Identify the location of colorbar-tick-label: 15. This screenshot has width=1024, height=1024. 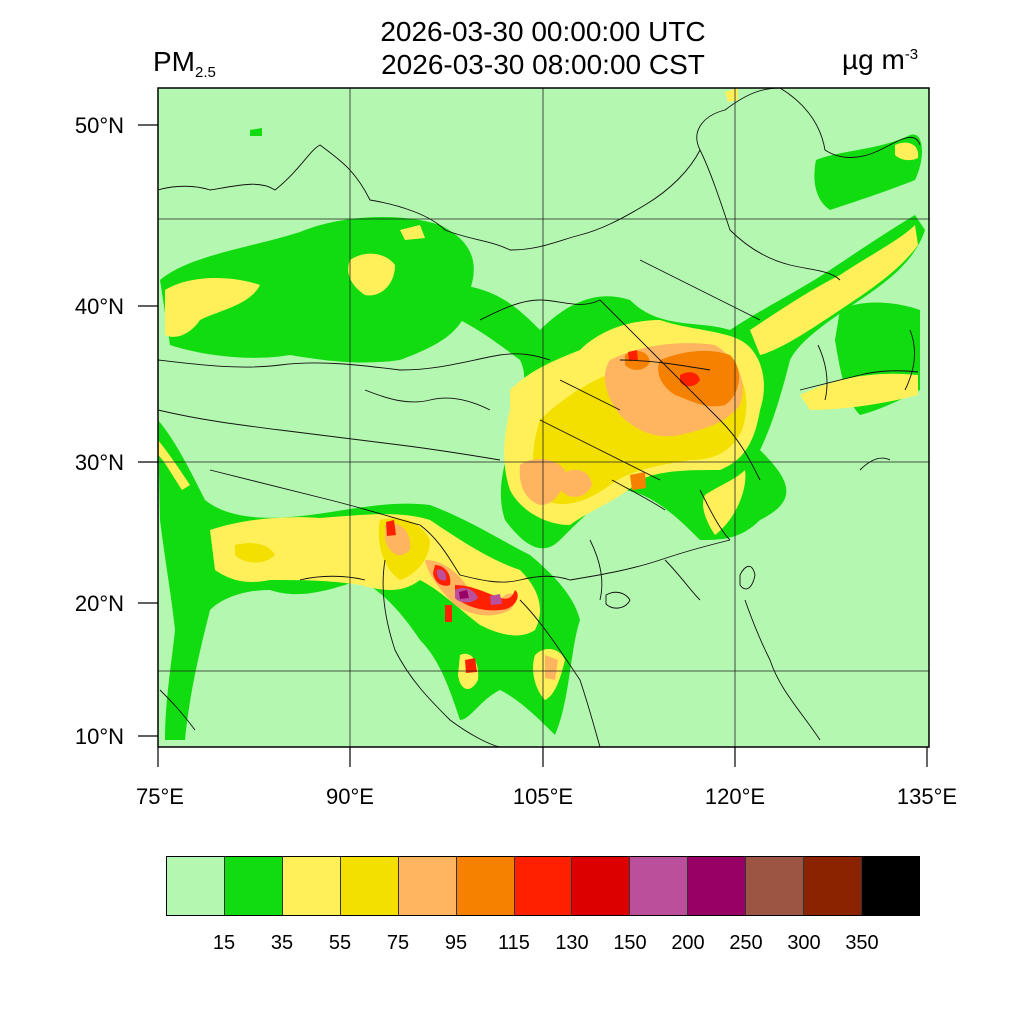
(224, 943).